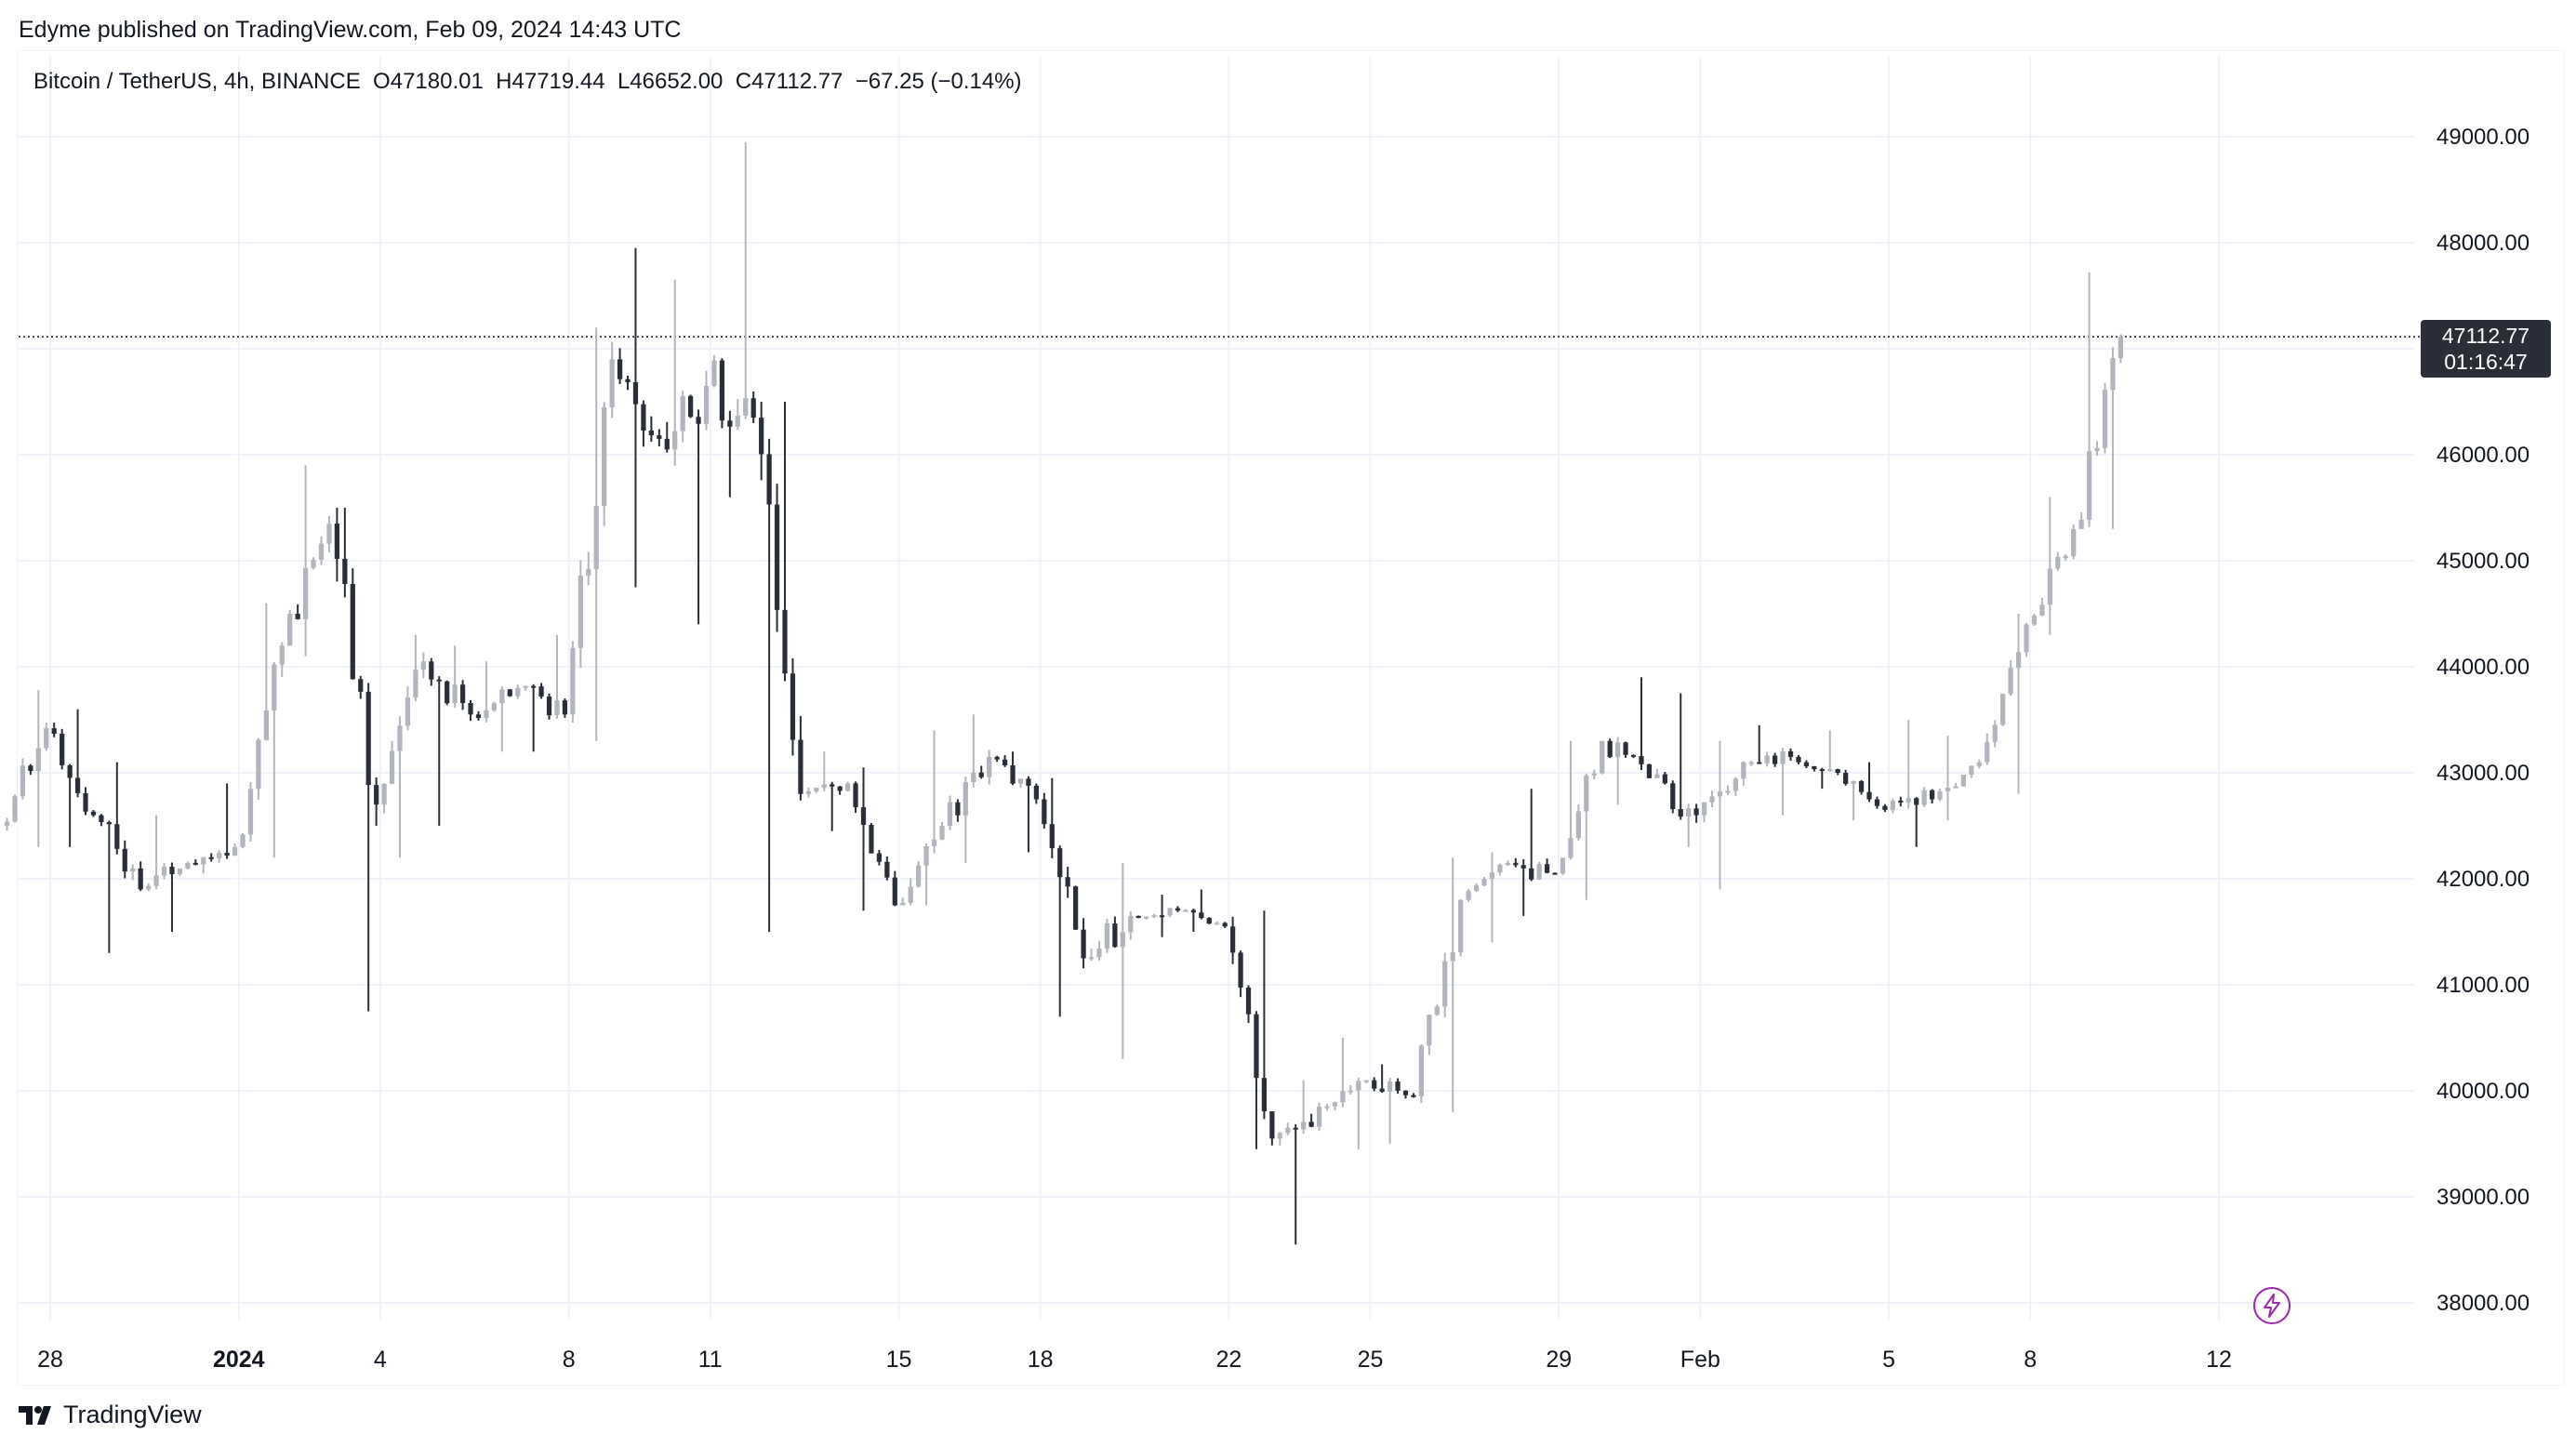 This screenshot has width=2576, height=1447. Describe the element at coordinates (2483, 137) in the screenshot. I see `y-tick-label: 49000.00` at that location.